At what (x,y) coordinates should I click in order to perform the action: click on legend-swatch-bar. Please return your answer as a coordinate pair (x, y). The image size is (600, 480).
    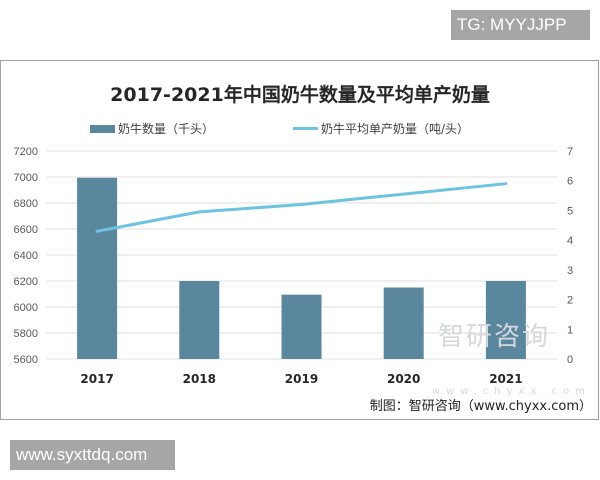
    Looking at the image, I should click on (102, 128).